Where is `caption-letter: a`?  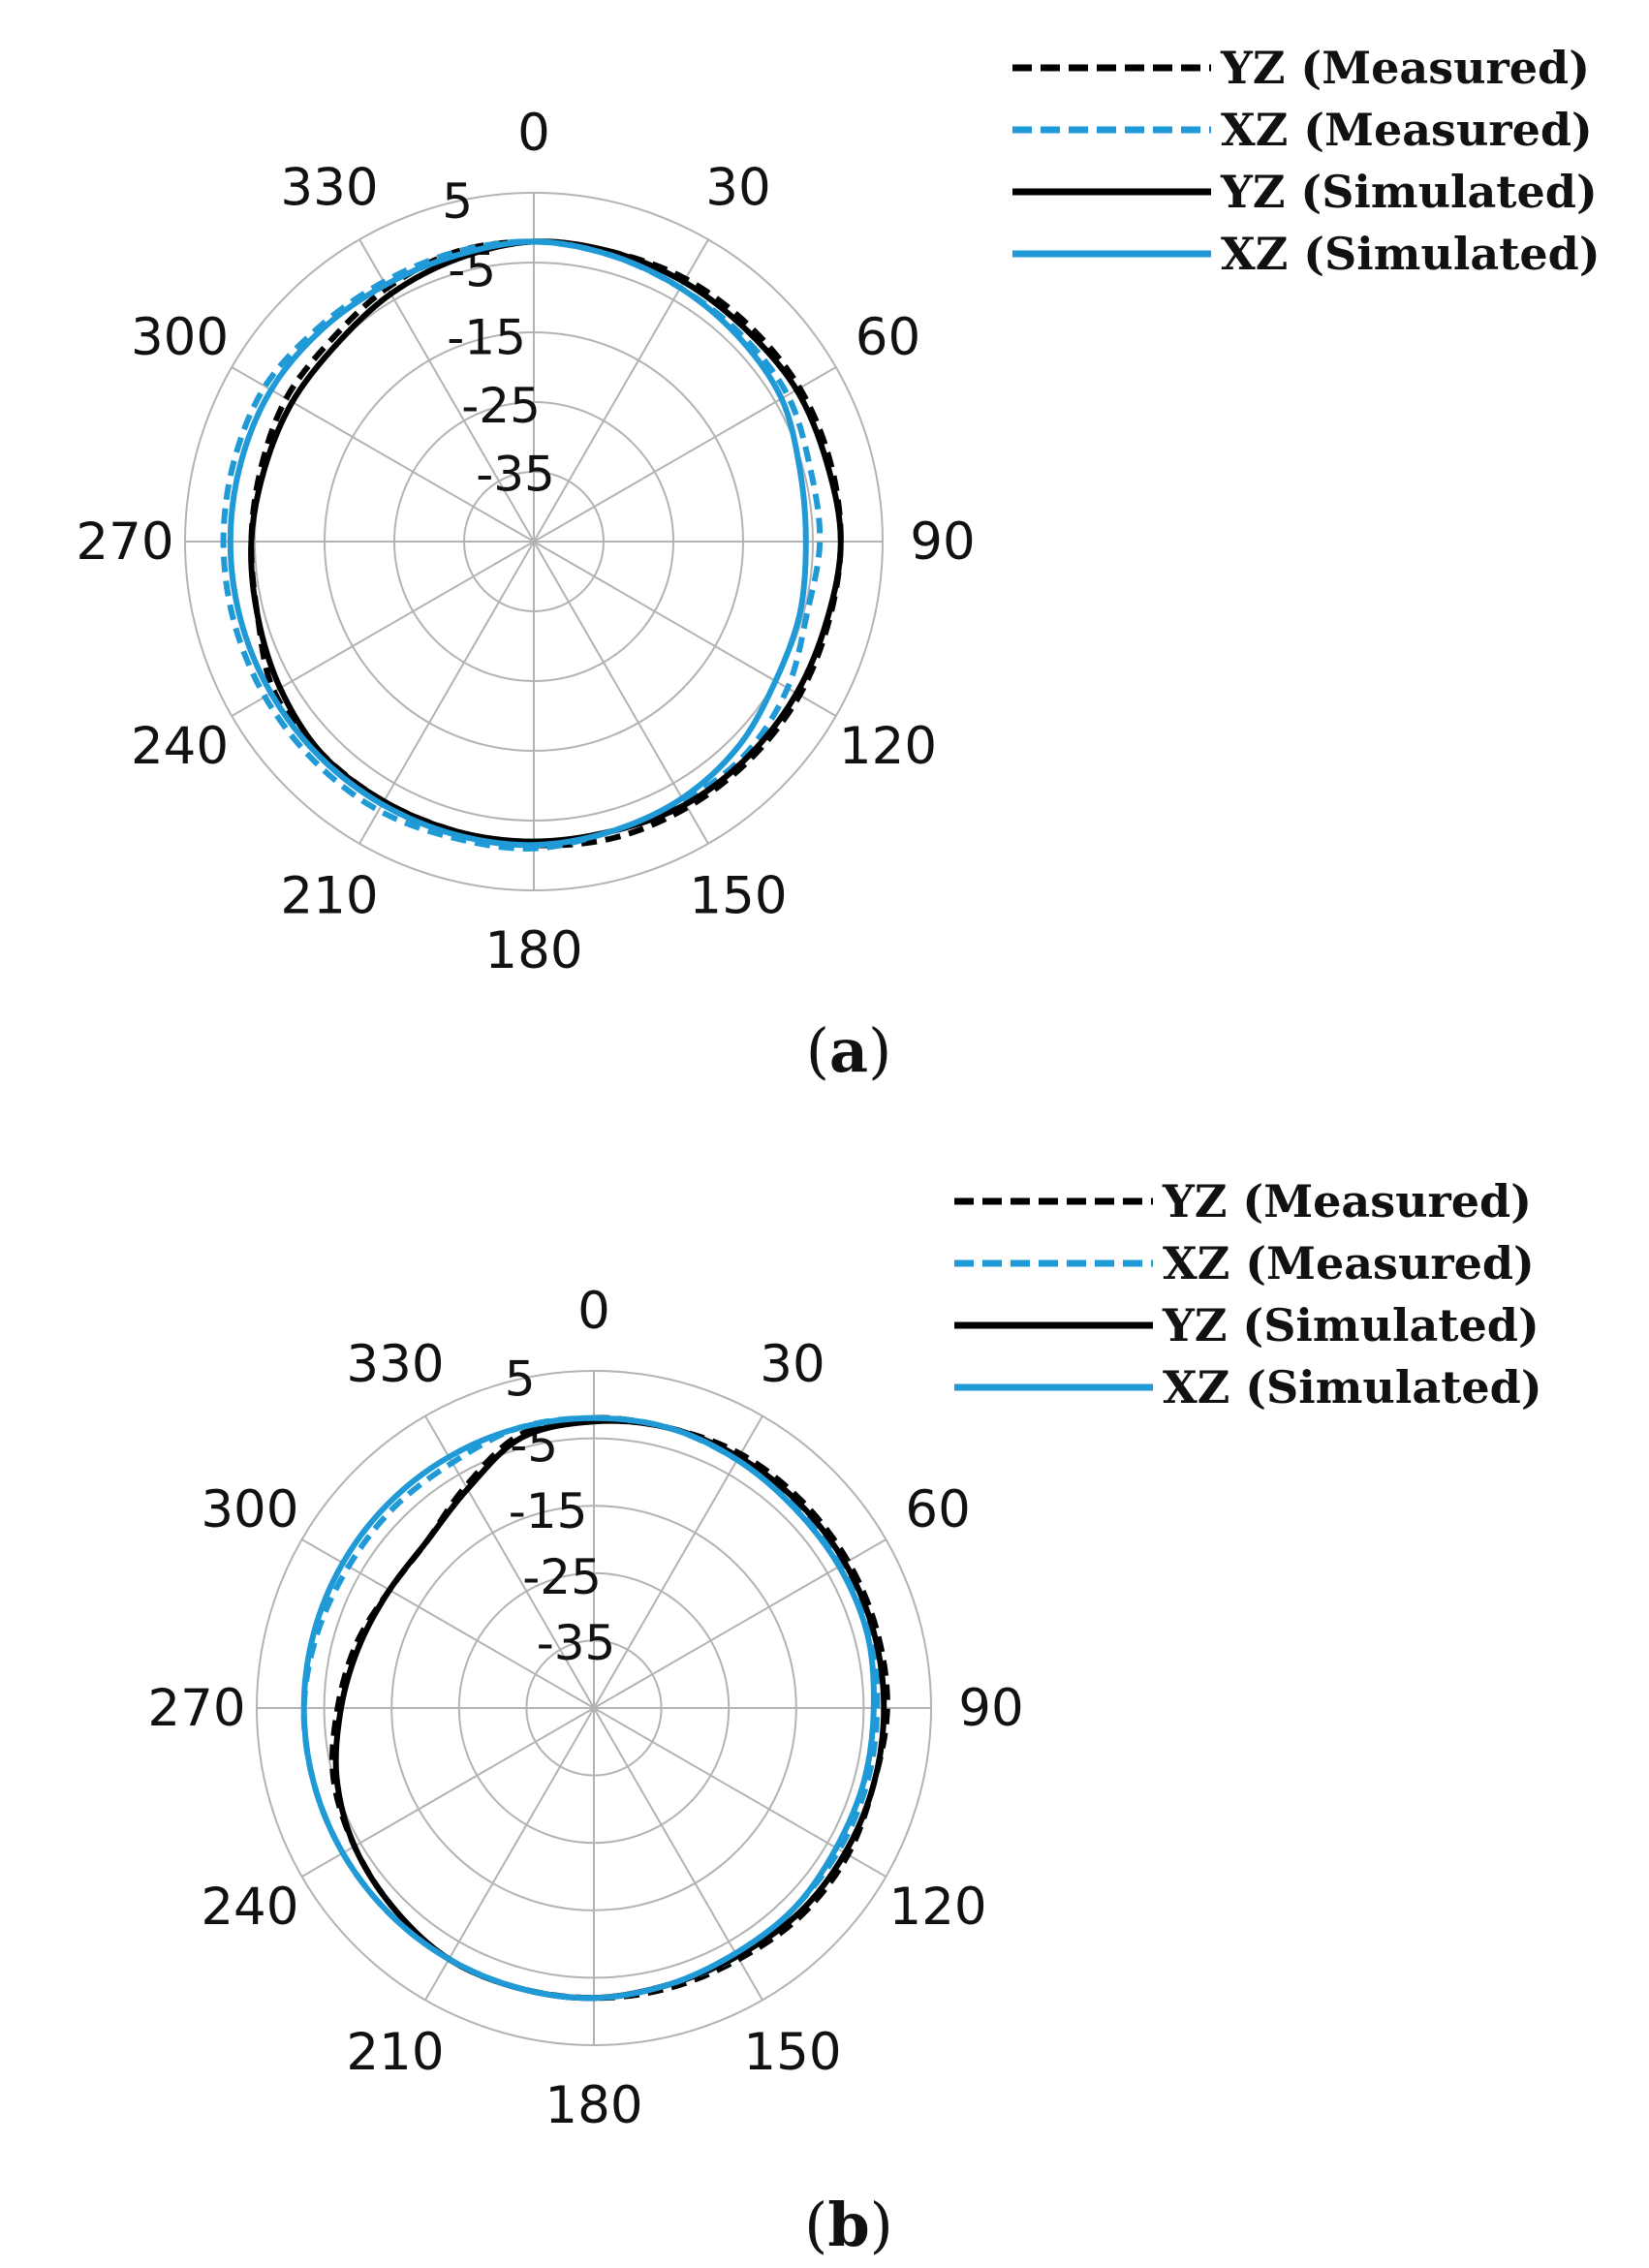 caption-letter: a is located at coordinates (849, 1050).